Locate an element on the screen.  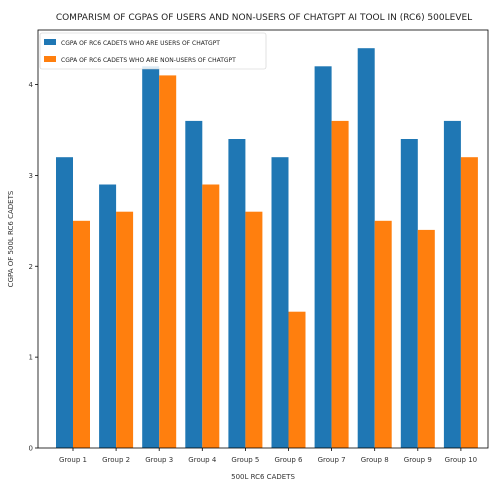
y-axis-label: CGPA OF 500L RC6 CADETS is located at coordinates (11, 238).